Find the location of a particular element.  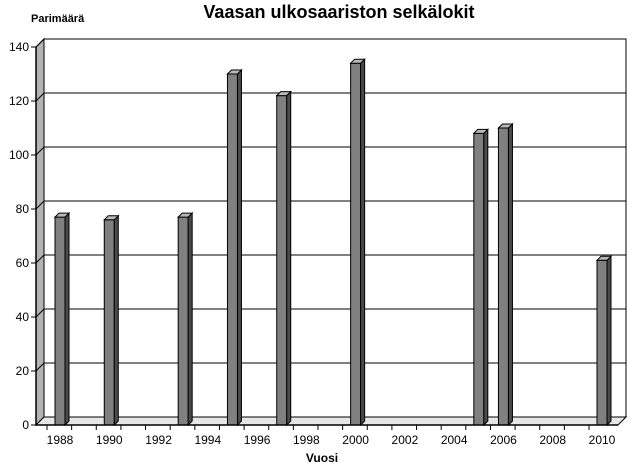

x-tick-label: 1996 is located at coordinates (257, 440).